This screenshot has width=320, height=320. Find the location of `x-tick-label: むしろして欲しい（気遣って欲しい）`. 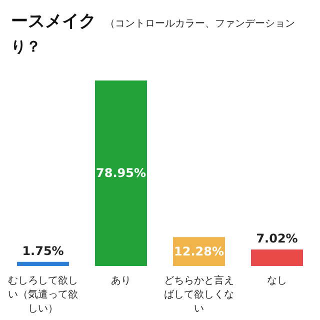

x-tick-label: むしろして欲しい（気遣って欲しい） is located at coordinates (43, 295).